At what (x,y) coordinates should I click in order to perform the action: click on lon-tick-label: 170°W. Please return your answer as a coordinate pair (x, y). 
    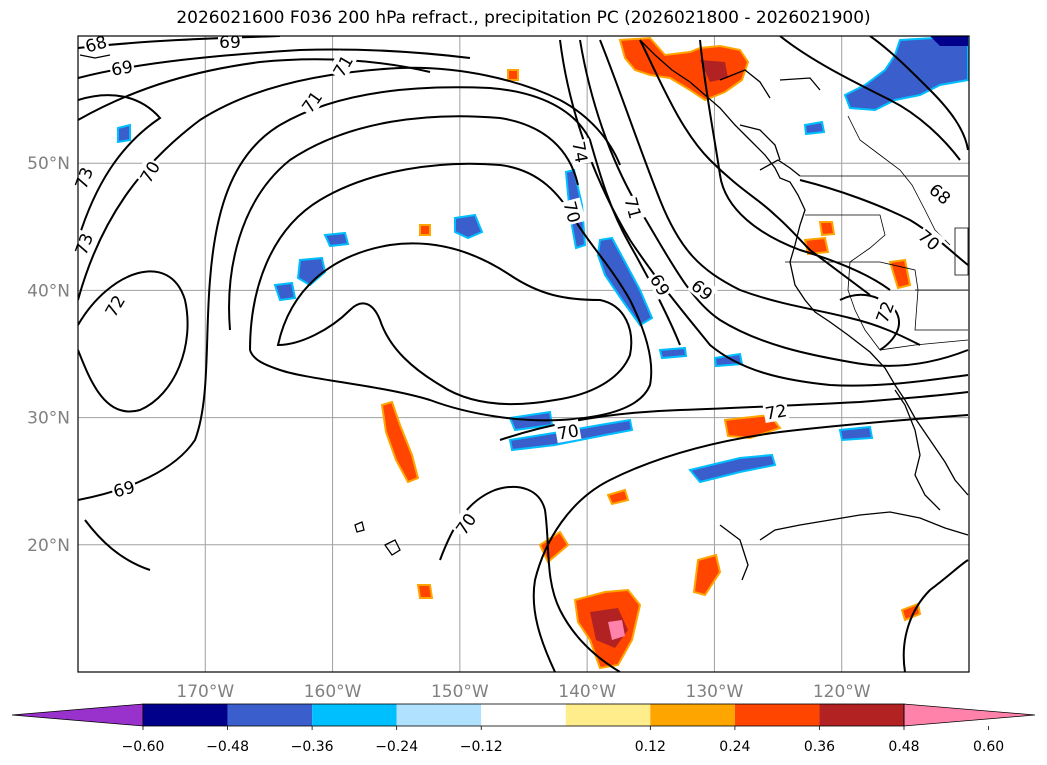
    Looking at the image, I should click on (205, 692).